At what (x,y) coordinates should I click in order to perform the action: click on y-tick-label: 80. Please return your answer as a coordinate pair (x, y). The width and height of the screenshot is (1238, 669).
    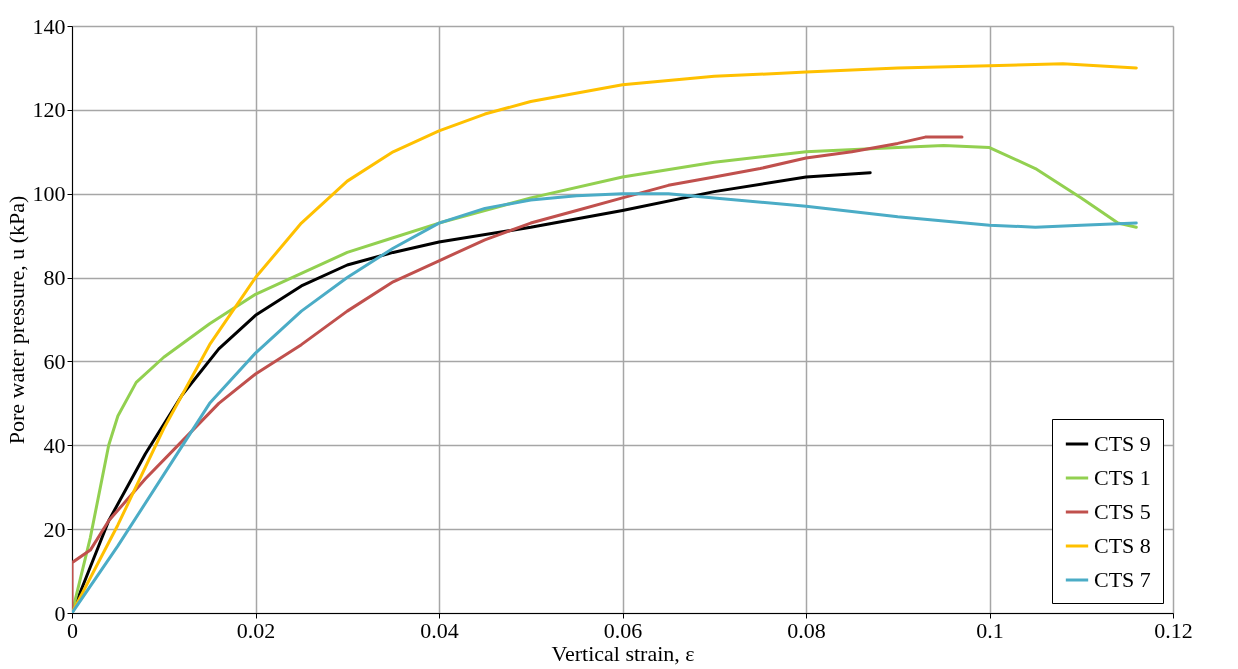
    Looking at the image, I should click on (54, 278).